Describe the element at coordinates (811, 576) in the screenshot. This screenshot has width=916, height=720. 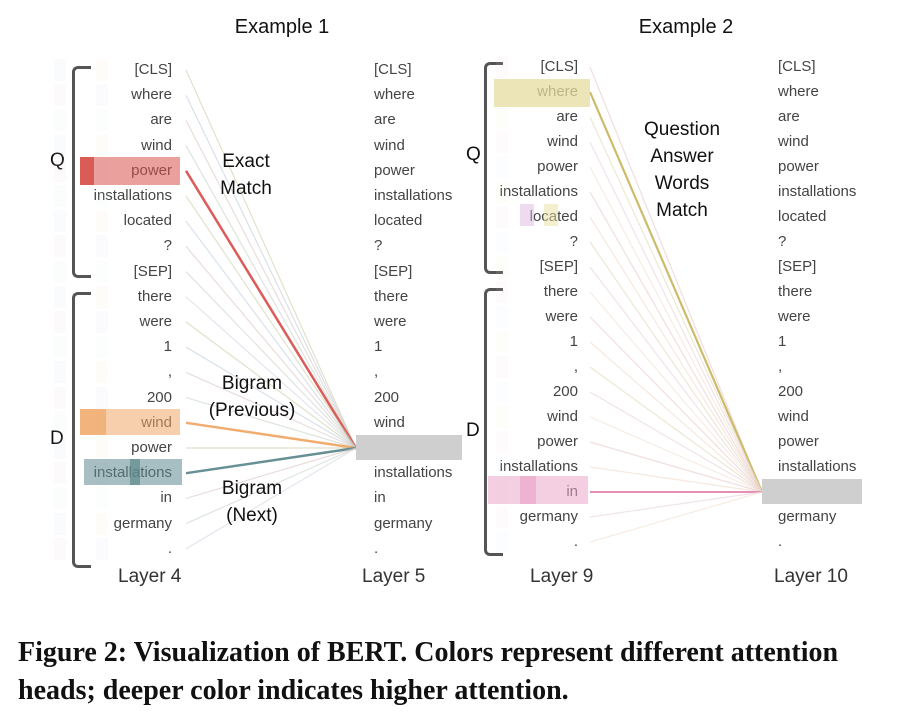
I see `layer-10-label: Layer 10` at that location.